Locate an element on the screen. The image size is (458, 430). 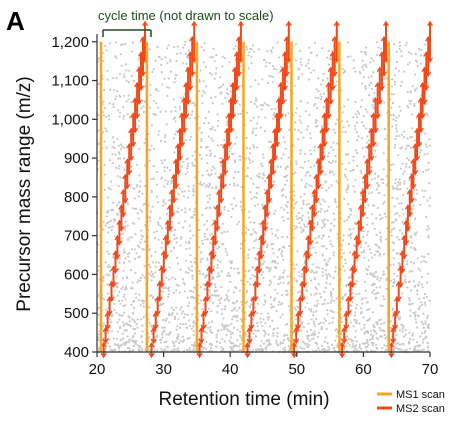
panel-label: A is located at coordinates (15, 21).